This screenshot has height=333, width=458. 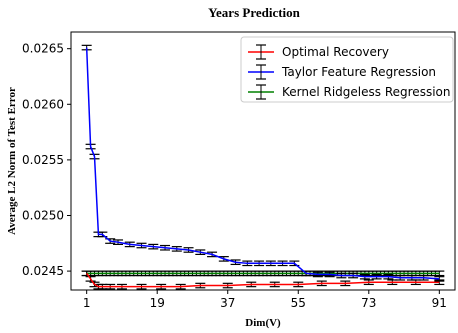 I want to click on y-axis: 0.0245 0.0250 0.0255 0.0260 0.0265, so click(x=46, y=160).